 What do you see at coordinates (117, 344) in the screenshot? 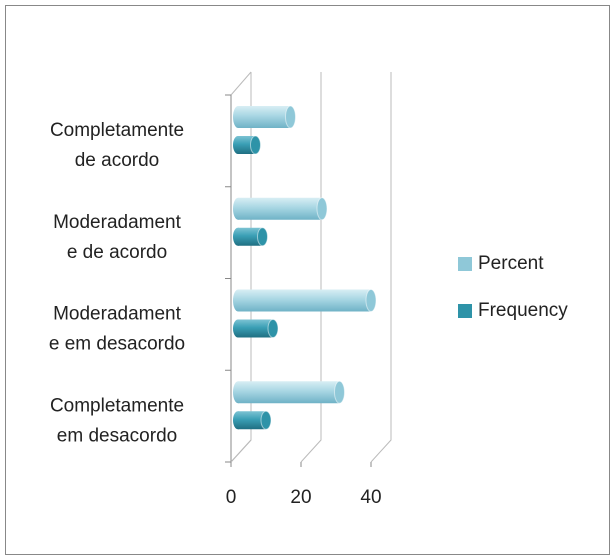
I see `y-tick-label: e em desacordo` at bounding box center [117, 344].